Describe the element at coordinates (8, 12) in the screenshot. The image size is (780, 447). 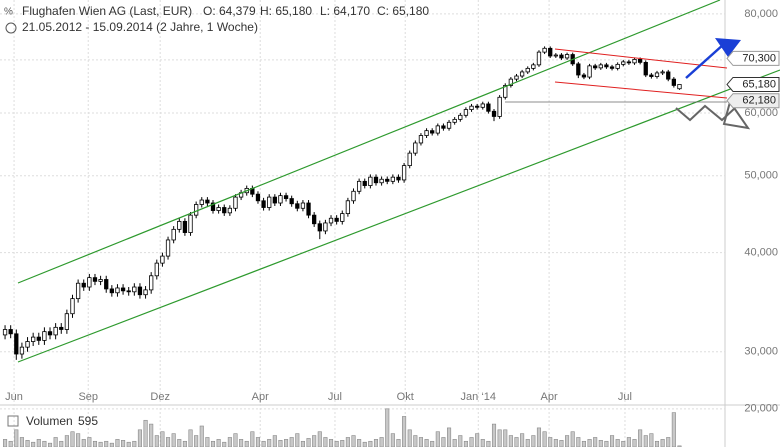
I see `icon: %` at that location.